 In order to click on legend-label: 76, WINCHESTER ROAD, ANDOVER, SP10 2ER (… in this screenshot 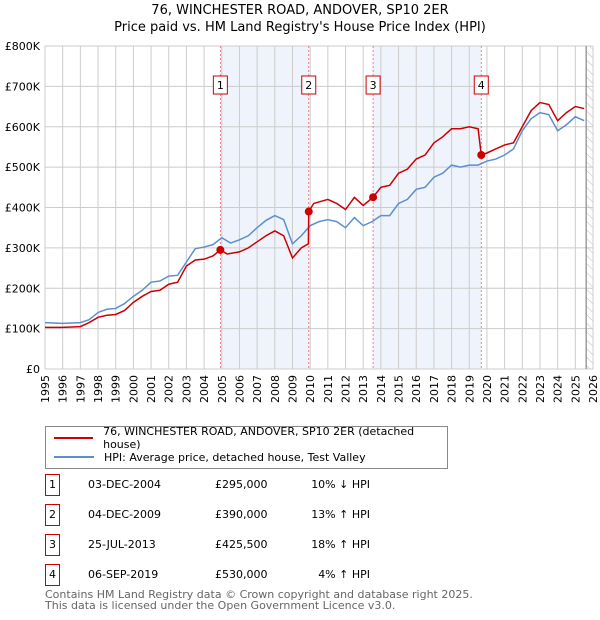, I will do `click(259, 438)`.